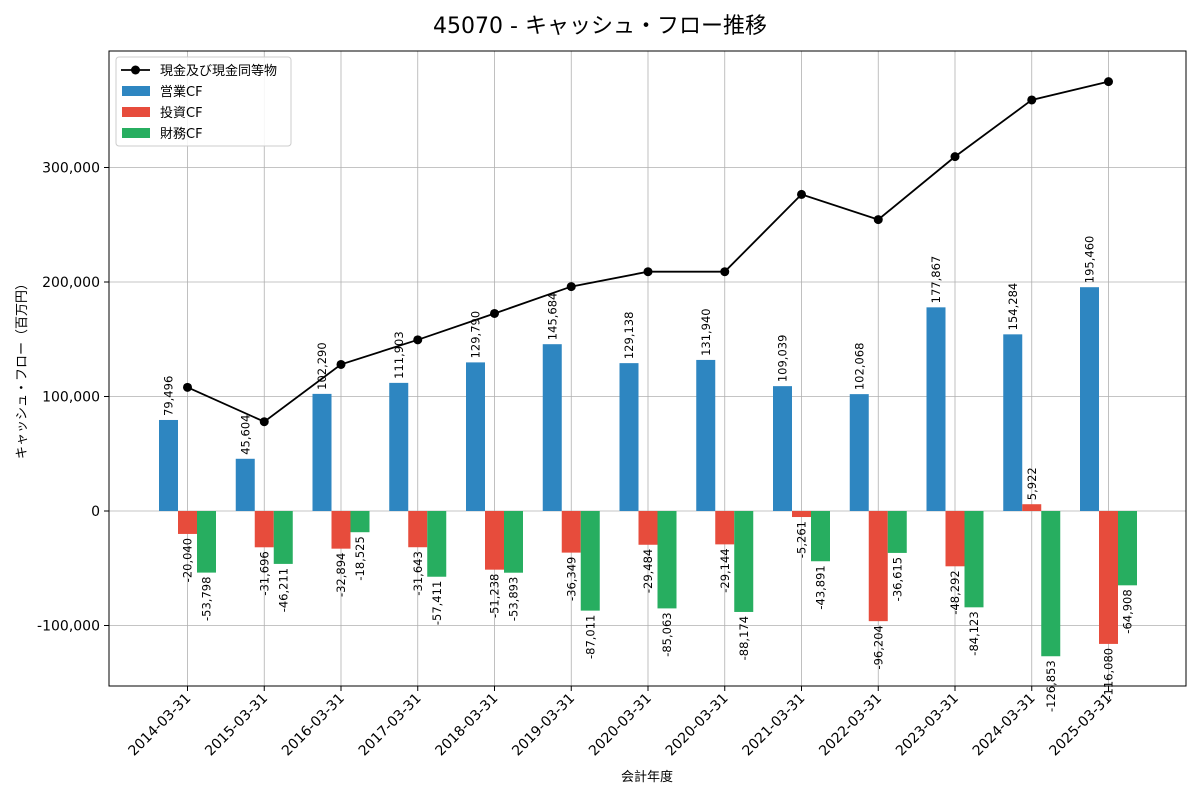 This screenshot has height=800, width=1200. Describe the element at coordinates (802, 539) in the screenshot. I see `data-label: -5,261` at that location.